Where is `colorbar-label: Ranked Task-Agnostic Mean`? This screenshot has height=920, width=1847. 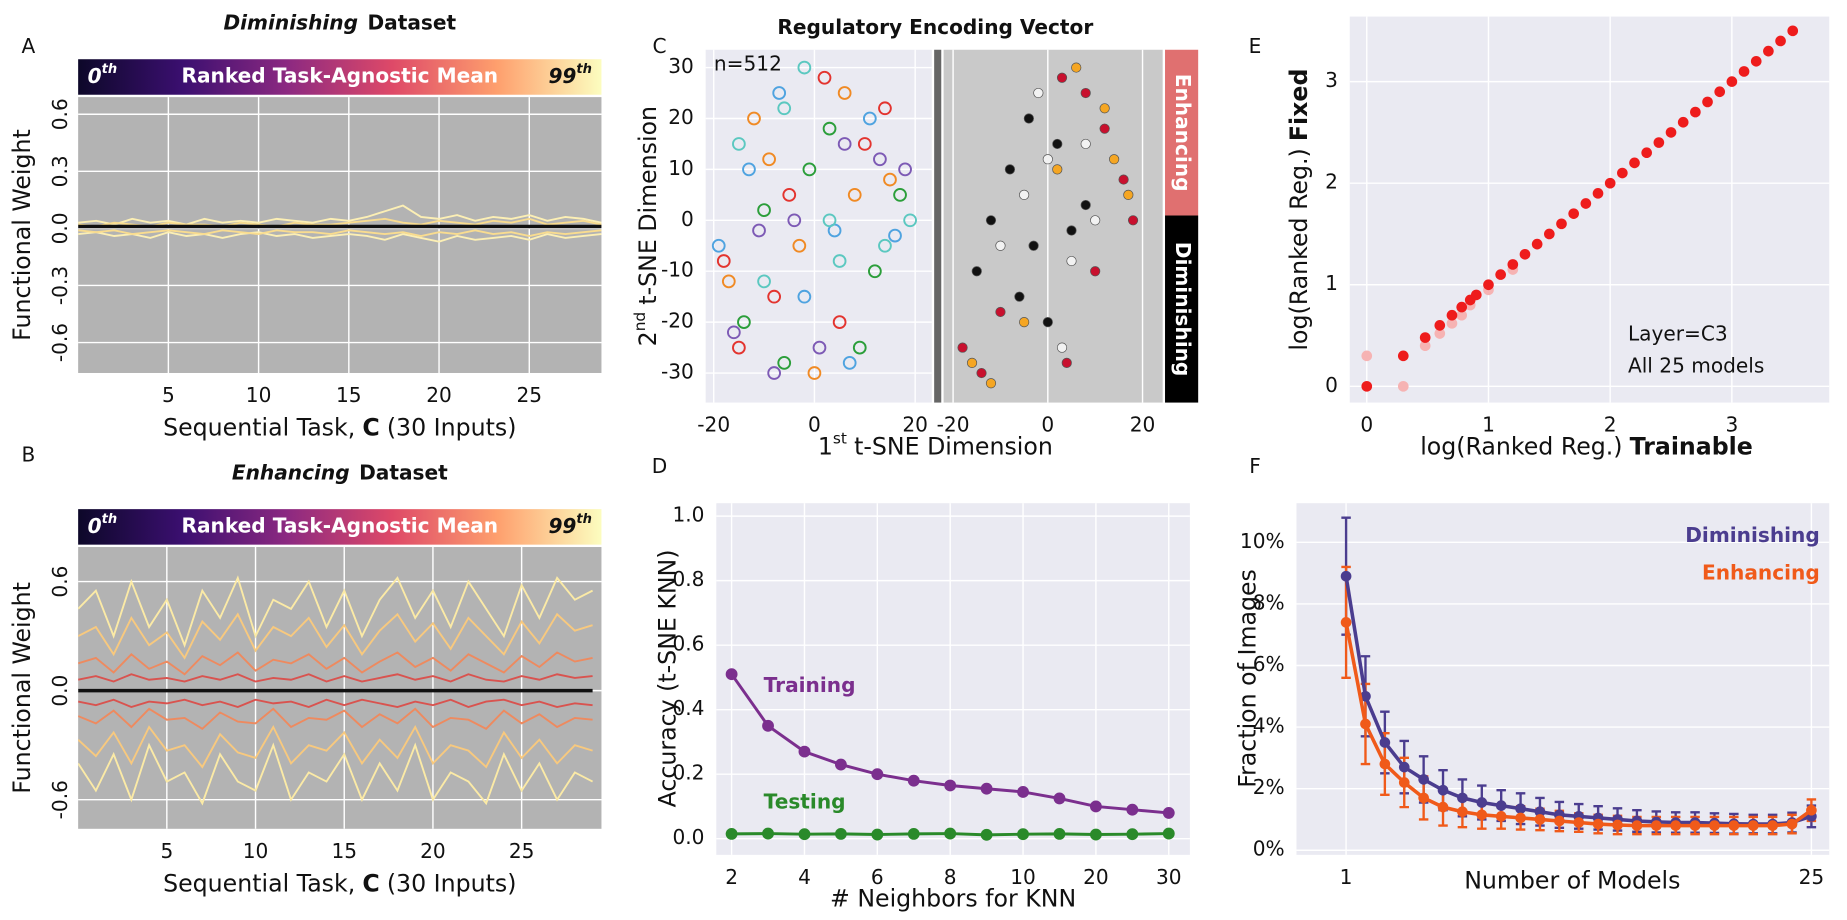
colorbar-label: Ranked Task-Agnostic Mean is located at coordinates (339, 75).